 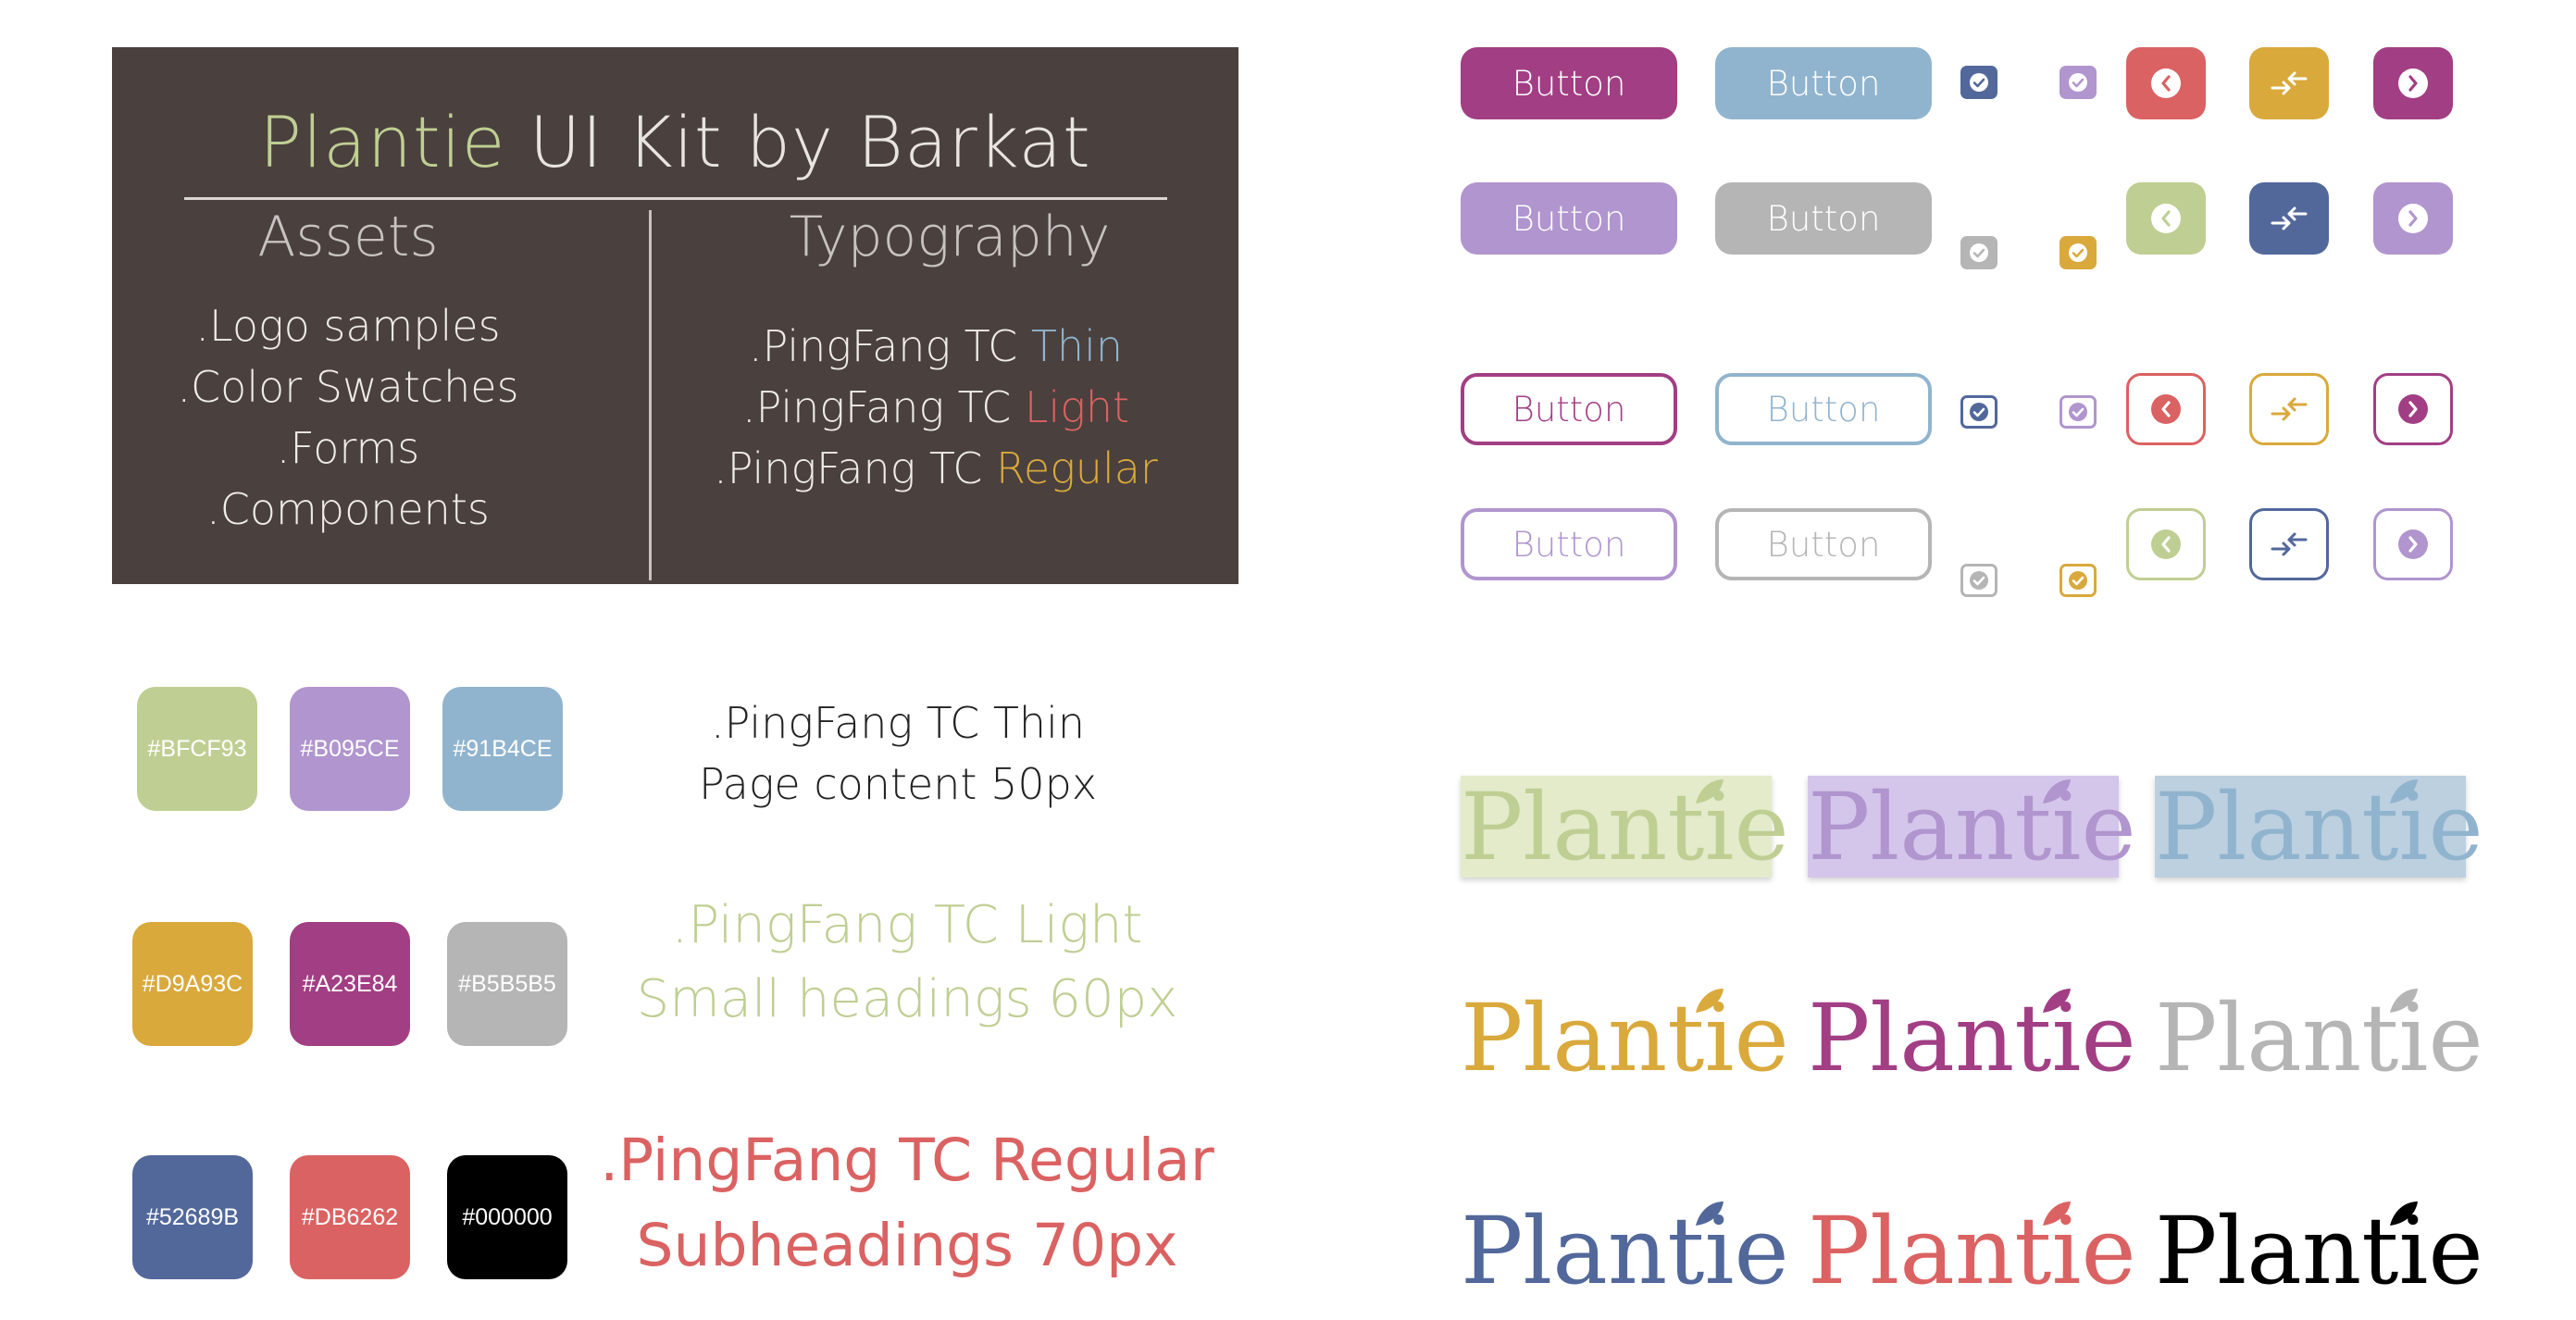 I want to click on typography-item: .PingFang TC Regular, so click(x=935, y=468).